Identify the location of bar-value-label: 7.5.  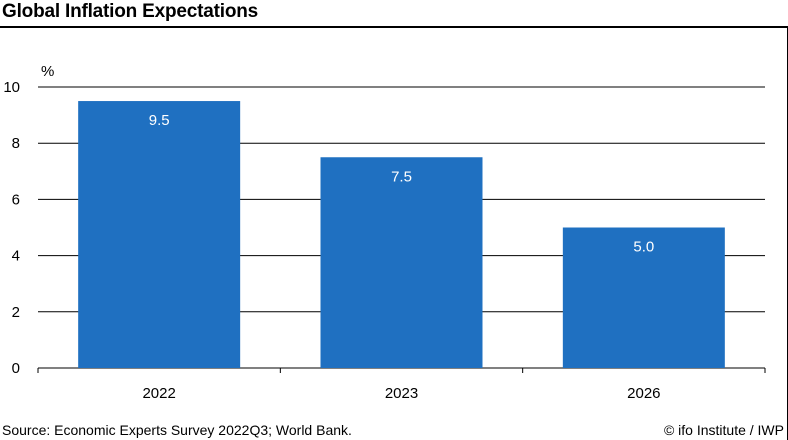
(401, 176).